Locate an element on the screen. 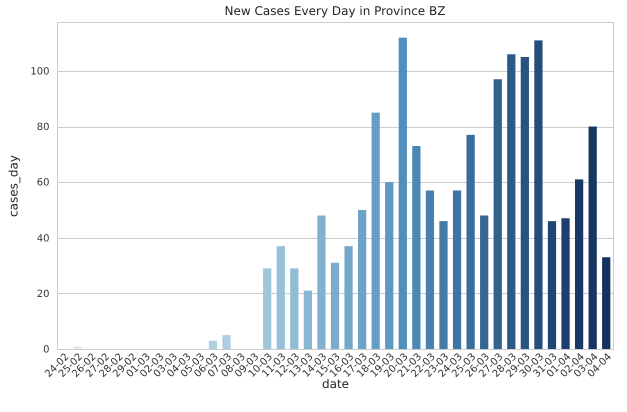 The width and height of the screenshot is (627, 412). y-axis-title: cases_day is located at coordinates (13, 186).